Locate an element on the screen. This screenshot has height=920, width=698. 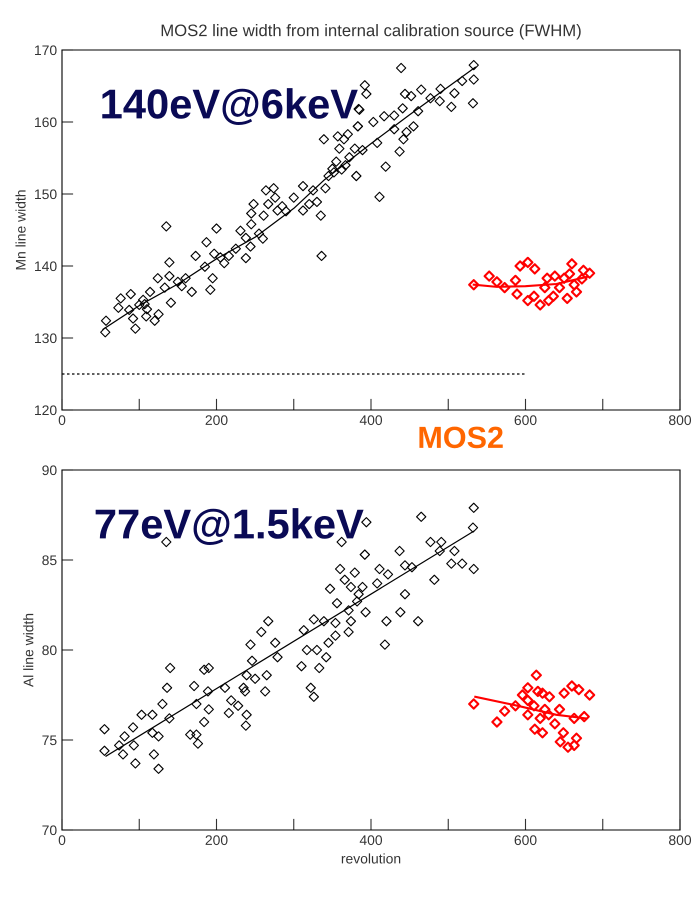
y-axis-title: Mn line width is located at coordinates (20, 230).